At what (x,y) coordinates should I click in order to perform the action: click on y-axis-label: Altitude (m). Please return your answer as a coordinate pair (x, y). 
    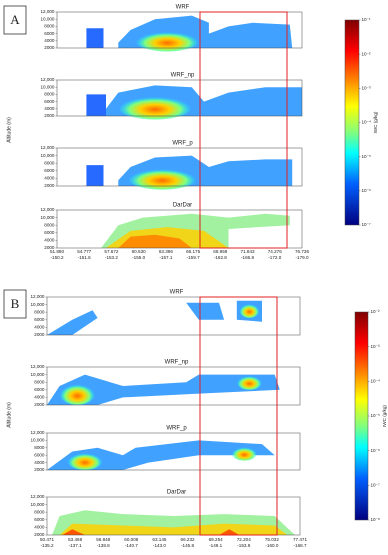
    Looking at the image, I should click on (9, 130).